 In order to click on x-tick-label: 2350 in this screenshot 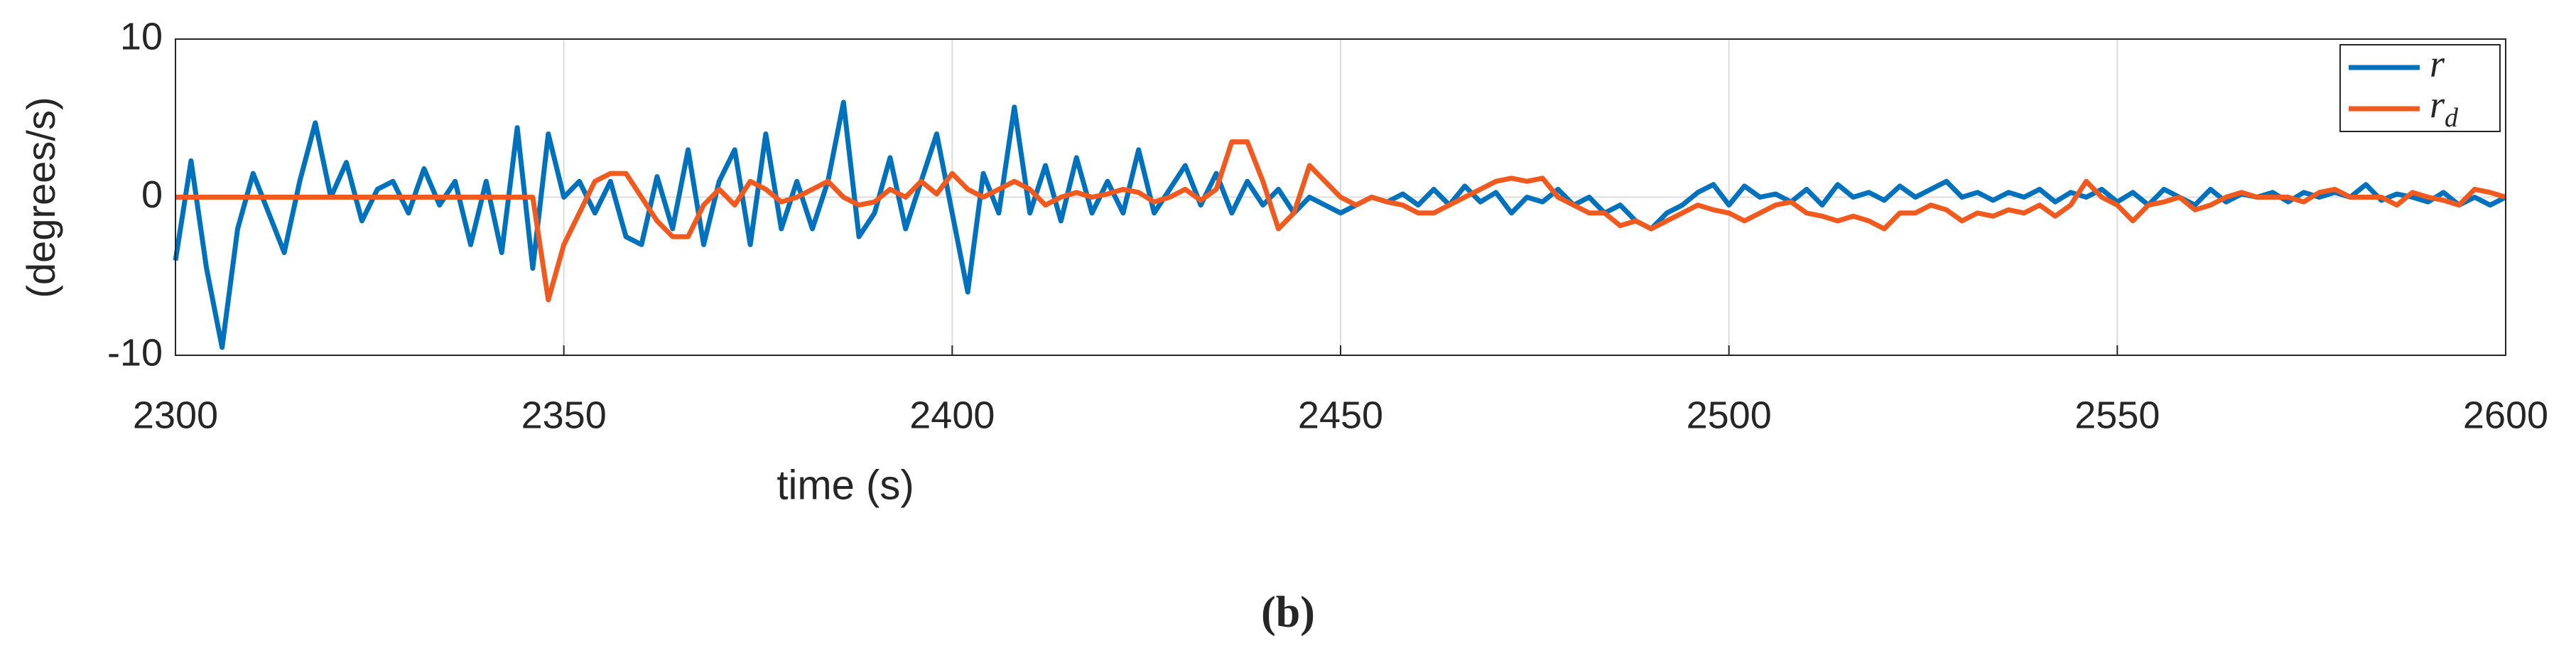, I will do `click(564, 415)`.